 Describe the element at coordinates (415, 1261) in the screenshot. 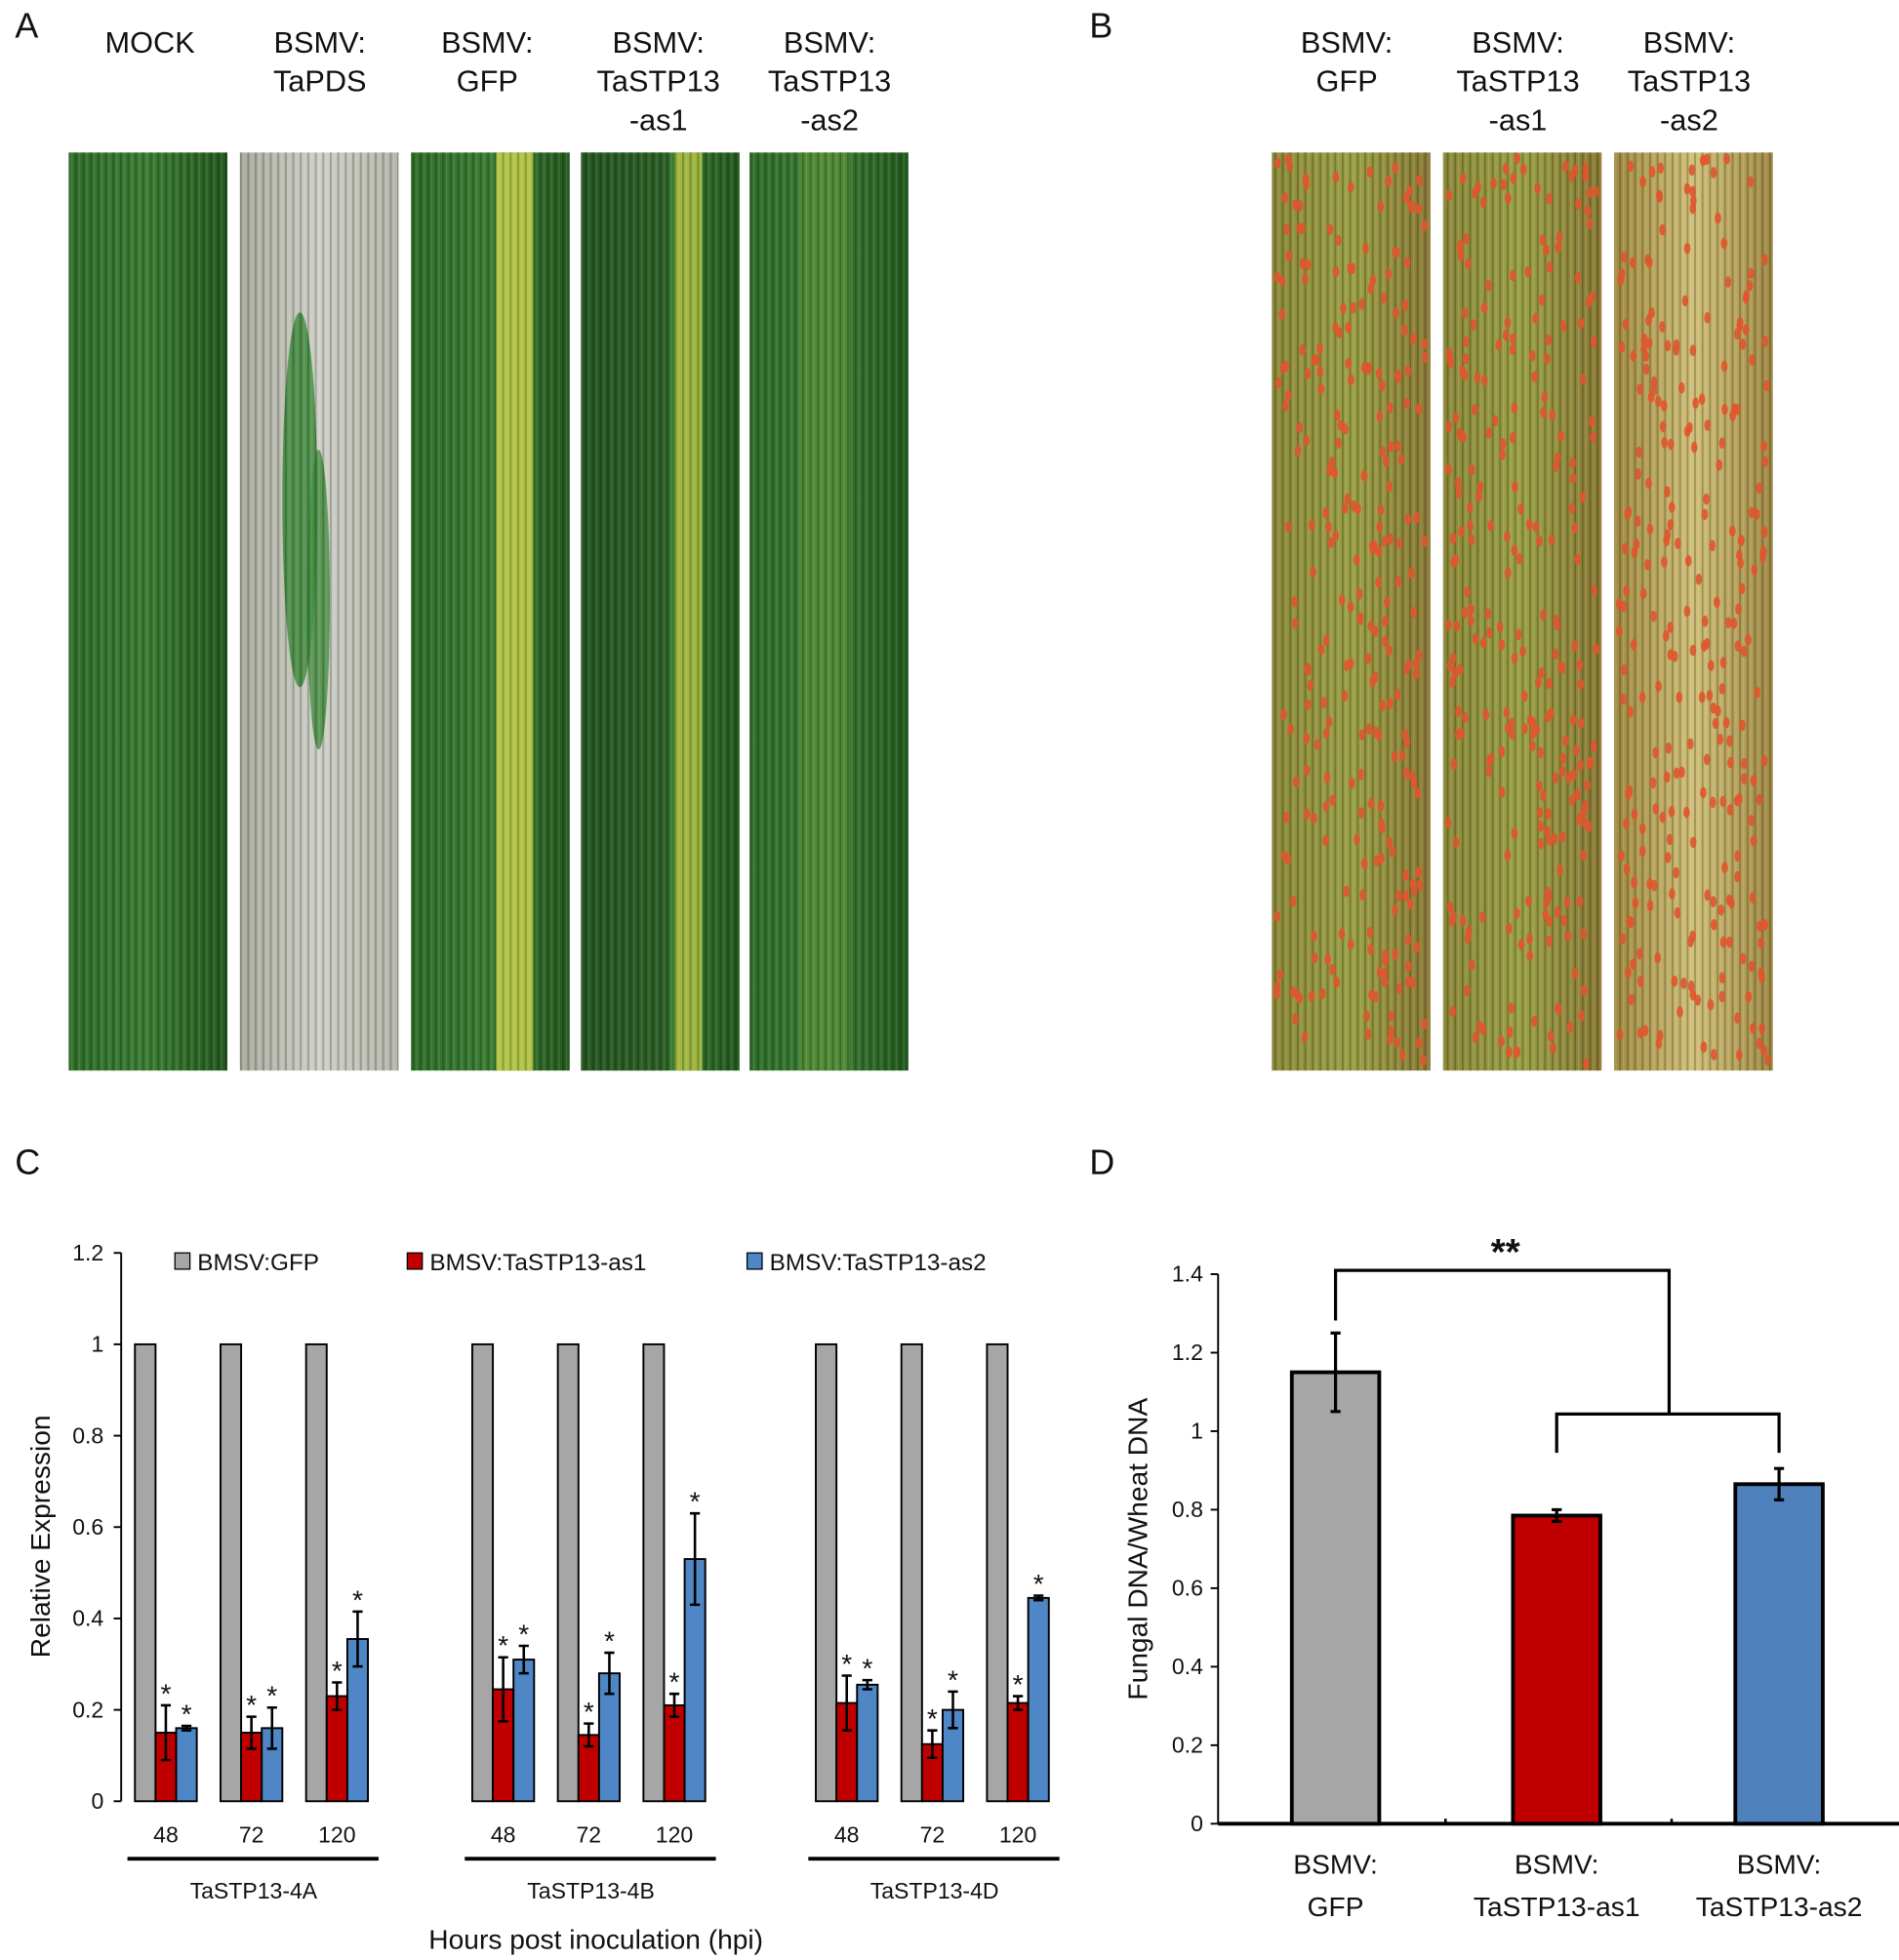

I see `legend-swatch` at that location.